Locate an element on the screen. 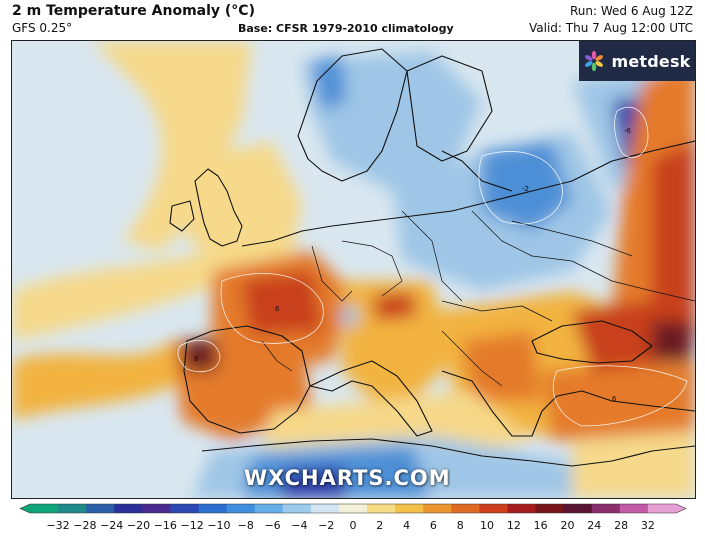  caucasus-extreme-spot is located at coordinates (672, 341).